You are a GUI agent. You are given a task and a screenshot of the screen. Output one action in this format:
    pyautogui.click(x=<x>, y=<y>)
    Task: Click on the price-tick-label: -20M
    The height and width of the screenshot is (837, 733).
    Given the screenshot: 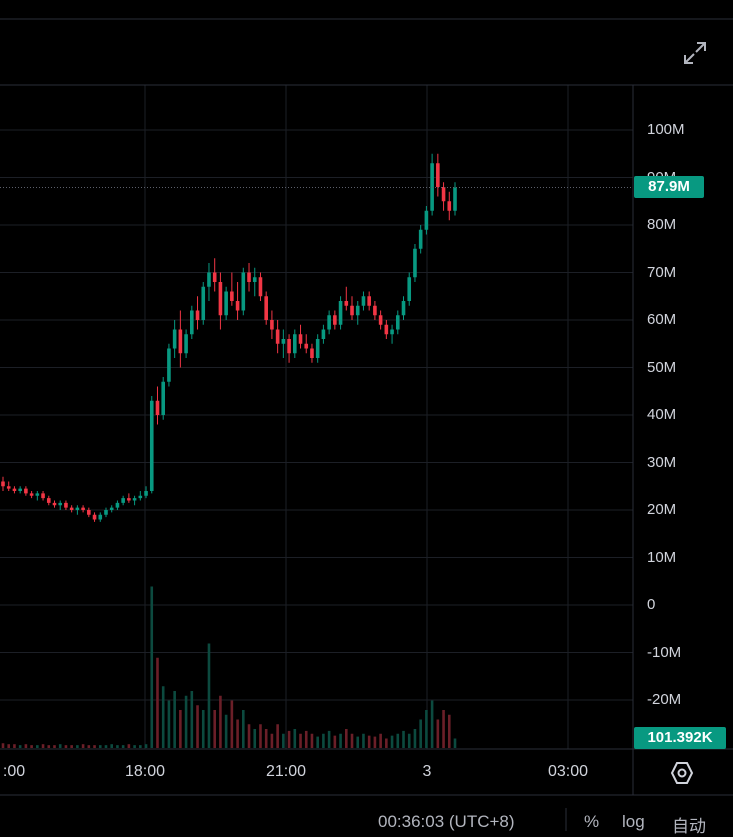 What is the action you would take?
    pyautogui.click(x=664, y=699)
    